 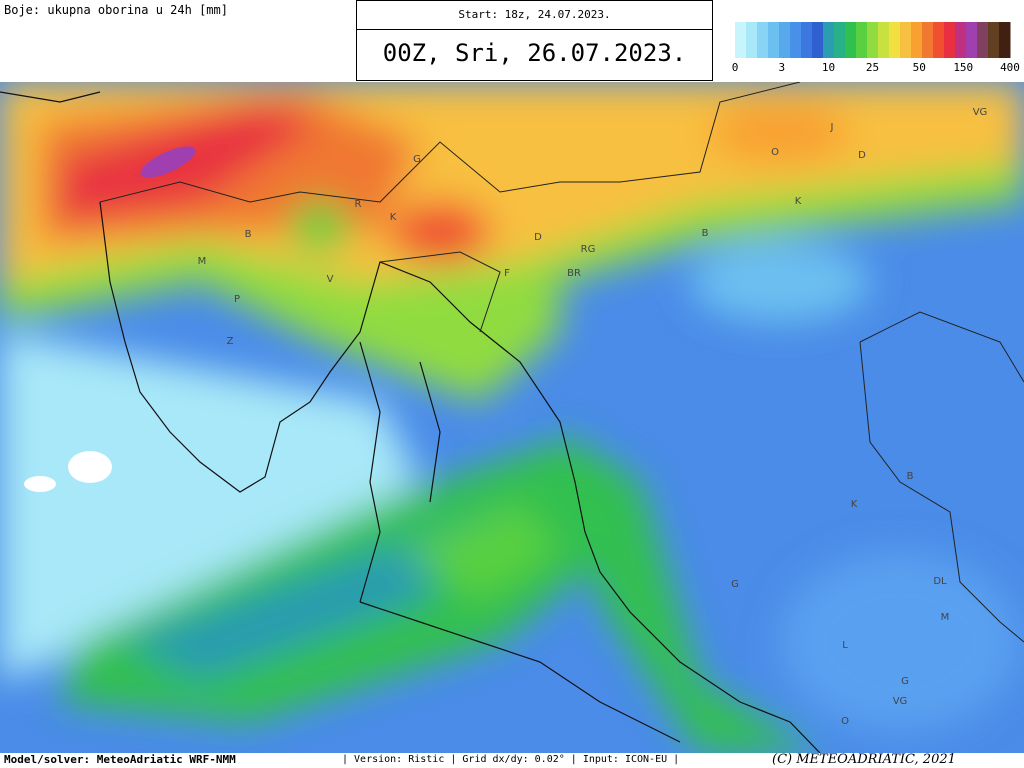 What do you see at coordinates (534, 53) in the screenshot?
I see `valid-time: 00Z, Sri, 26.07.2023.` at bounding box center [534, 53].